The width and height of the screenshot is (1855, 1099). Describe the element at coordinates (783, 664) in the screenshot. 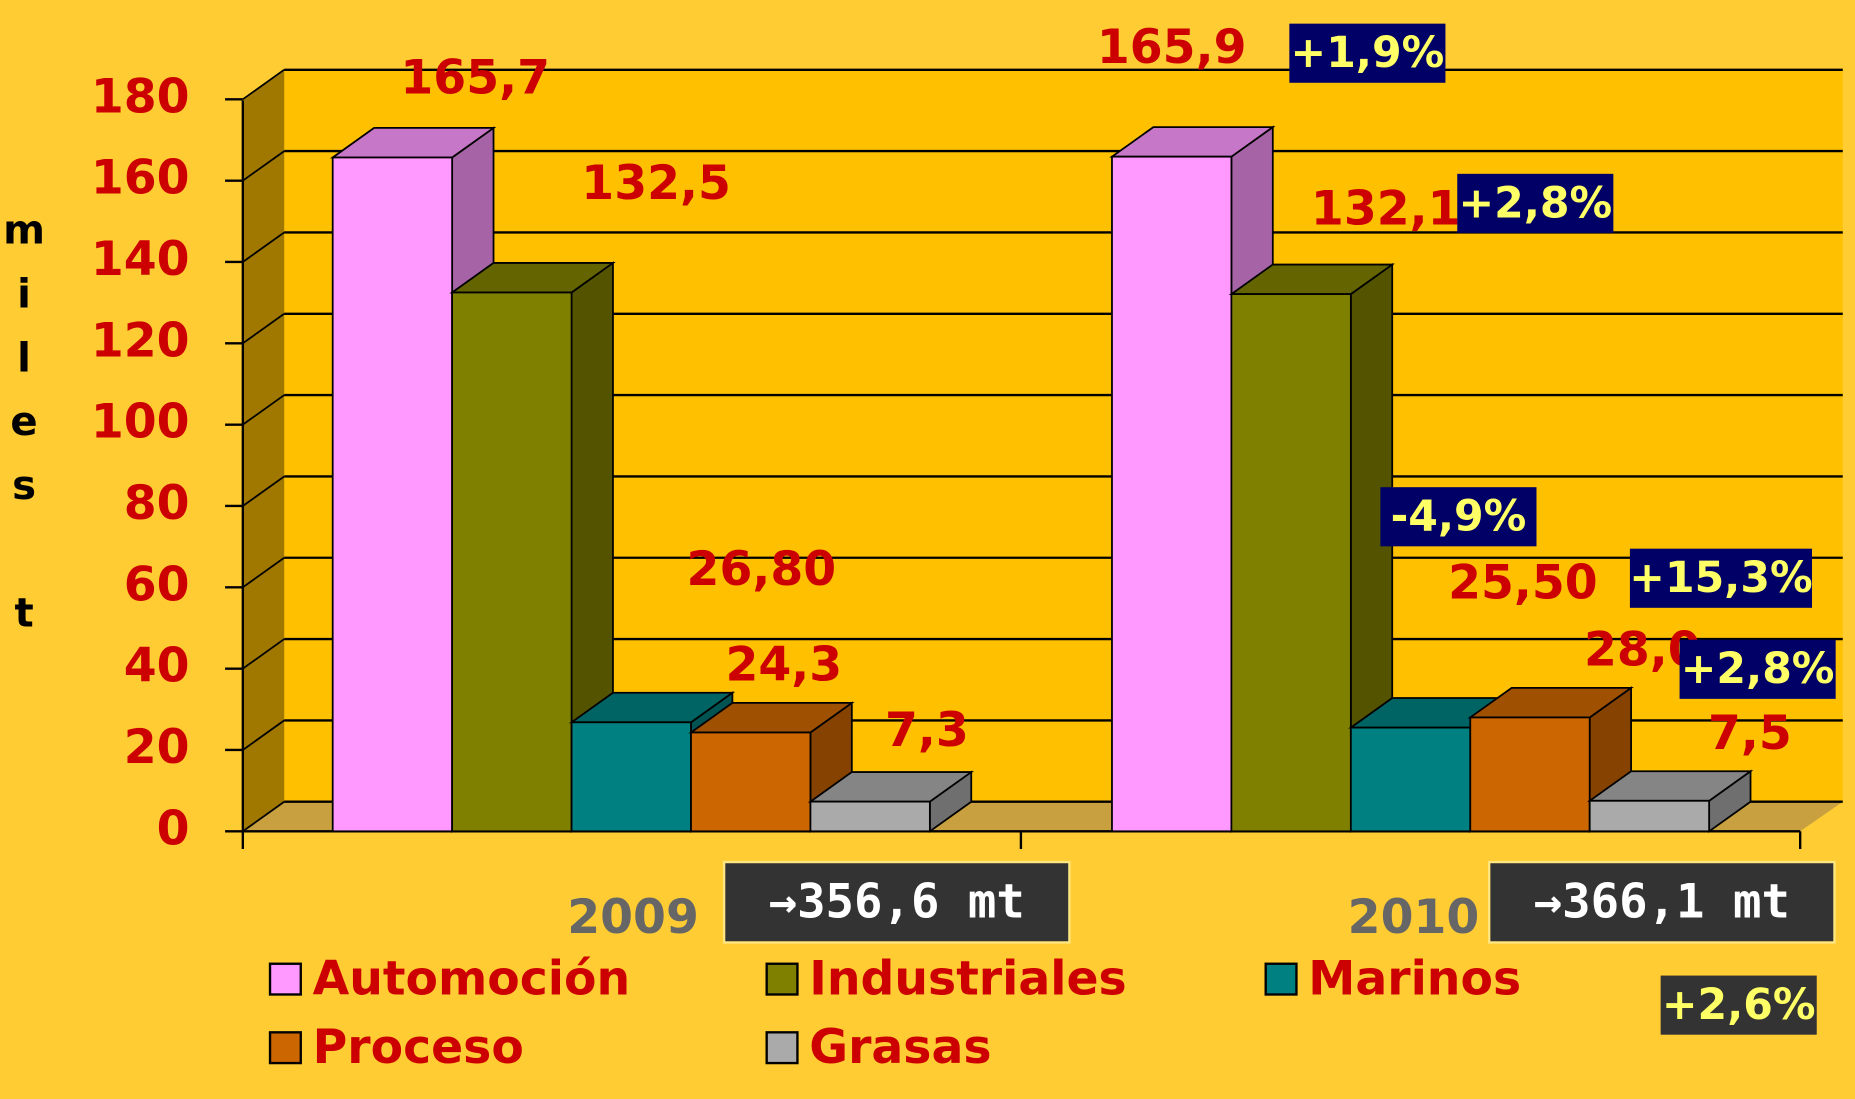

I see `value-label: 24,3` at that location.